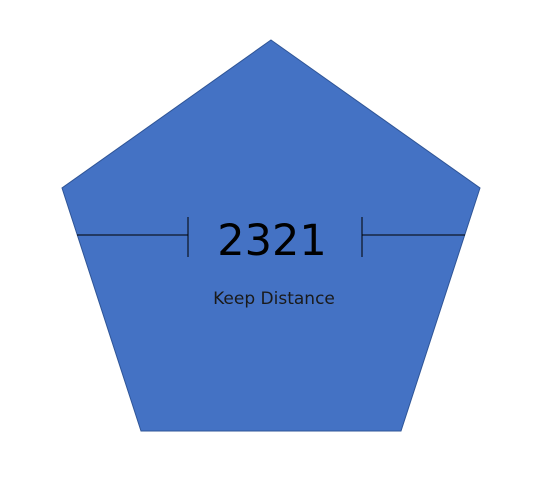 The width and height of the screenshot is (536, 503). What do you see at coordinates (274, 299) in the screenshot?
I see `distance-caption: Keep Distance` at bounding box center [274, 299].